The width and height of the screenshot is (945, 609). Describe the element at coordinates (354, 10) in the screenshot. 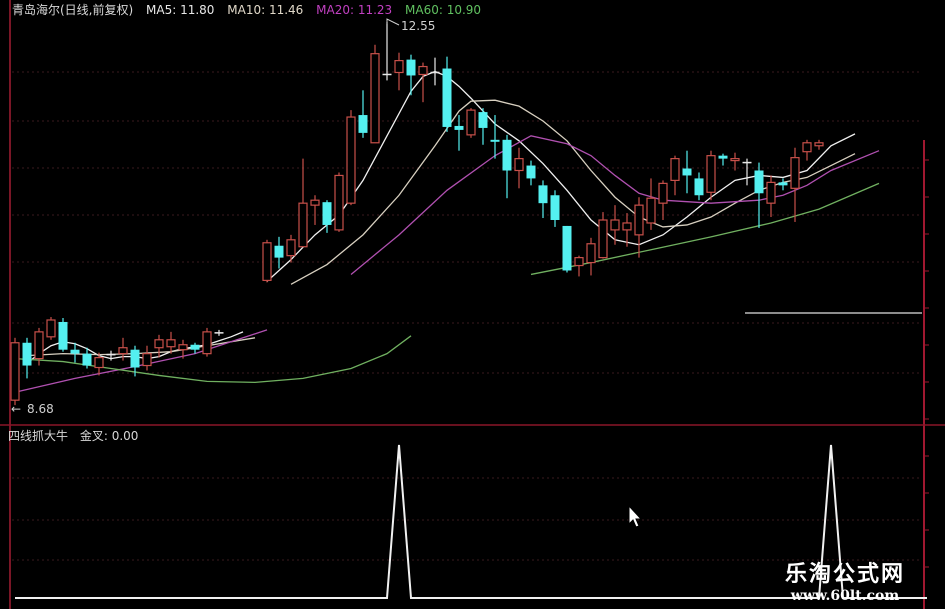

I see `ma20-value: MA20: 11.23` at that location.